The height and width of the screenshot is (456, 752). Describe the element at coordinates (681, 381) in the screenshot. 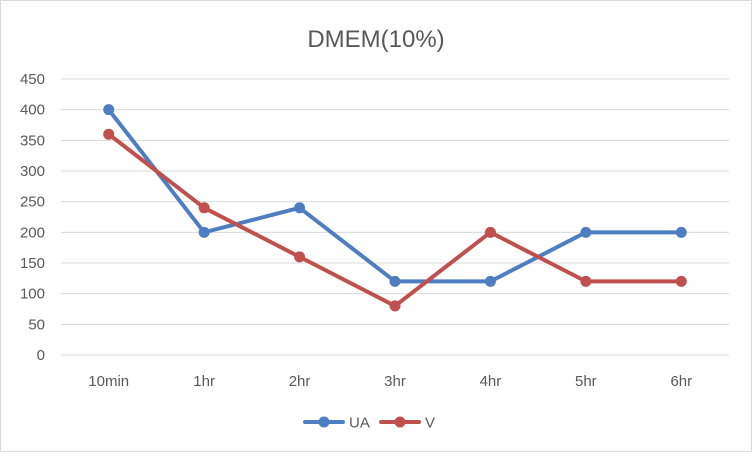

I see `x-tick-label: 6hr` at that location.